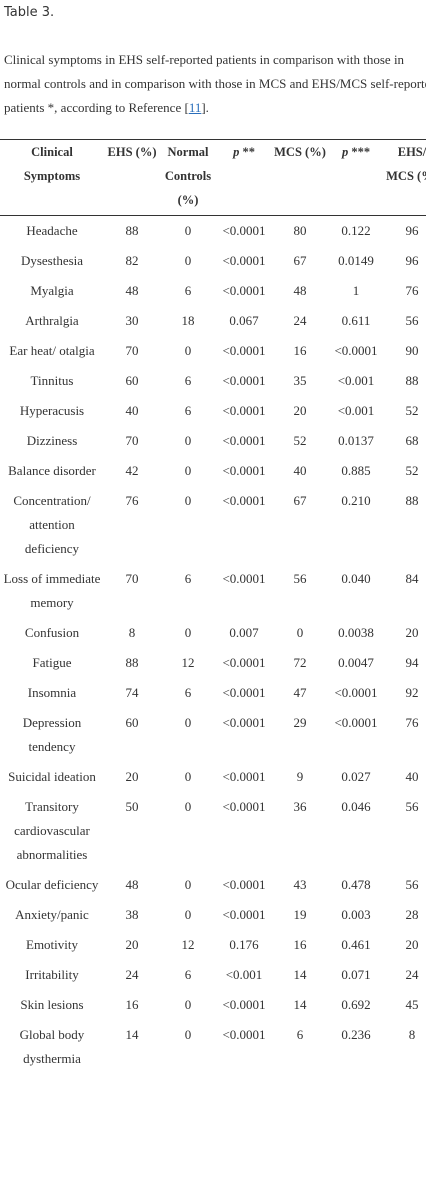 The image size is (426, 1199). I want to click on value-cell: 0.176, so click(244, 944).